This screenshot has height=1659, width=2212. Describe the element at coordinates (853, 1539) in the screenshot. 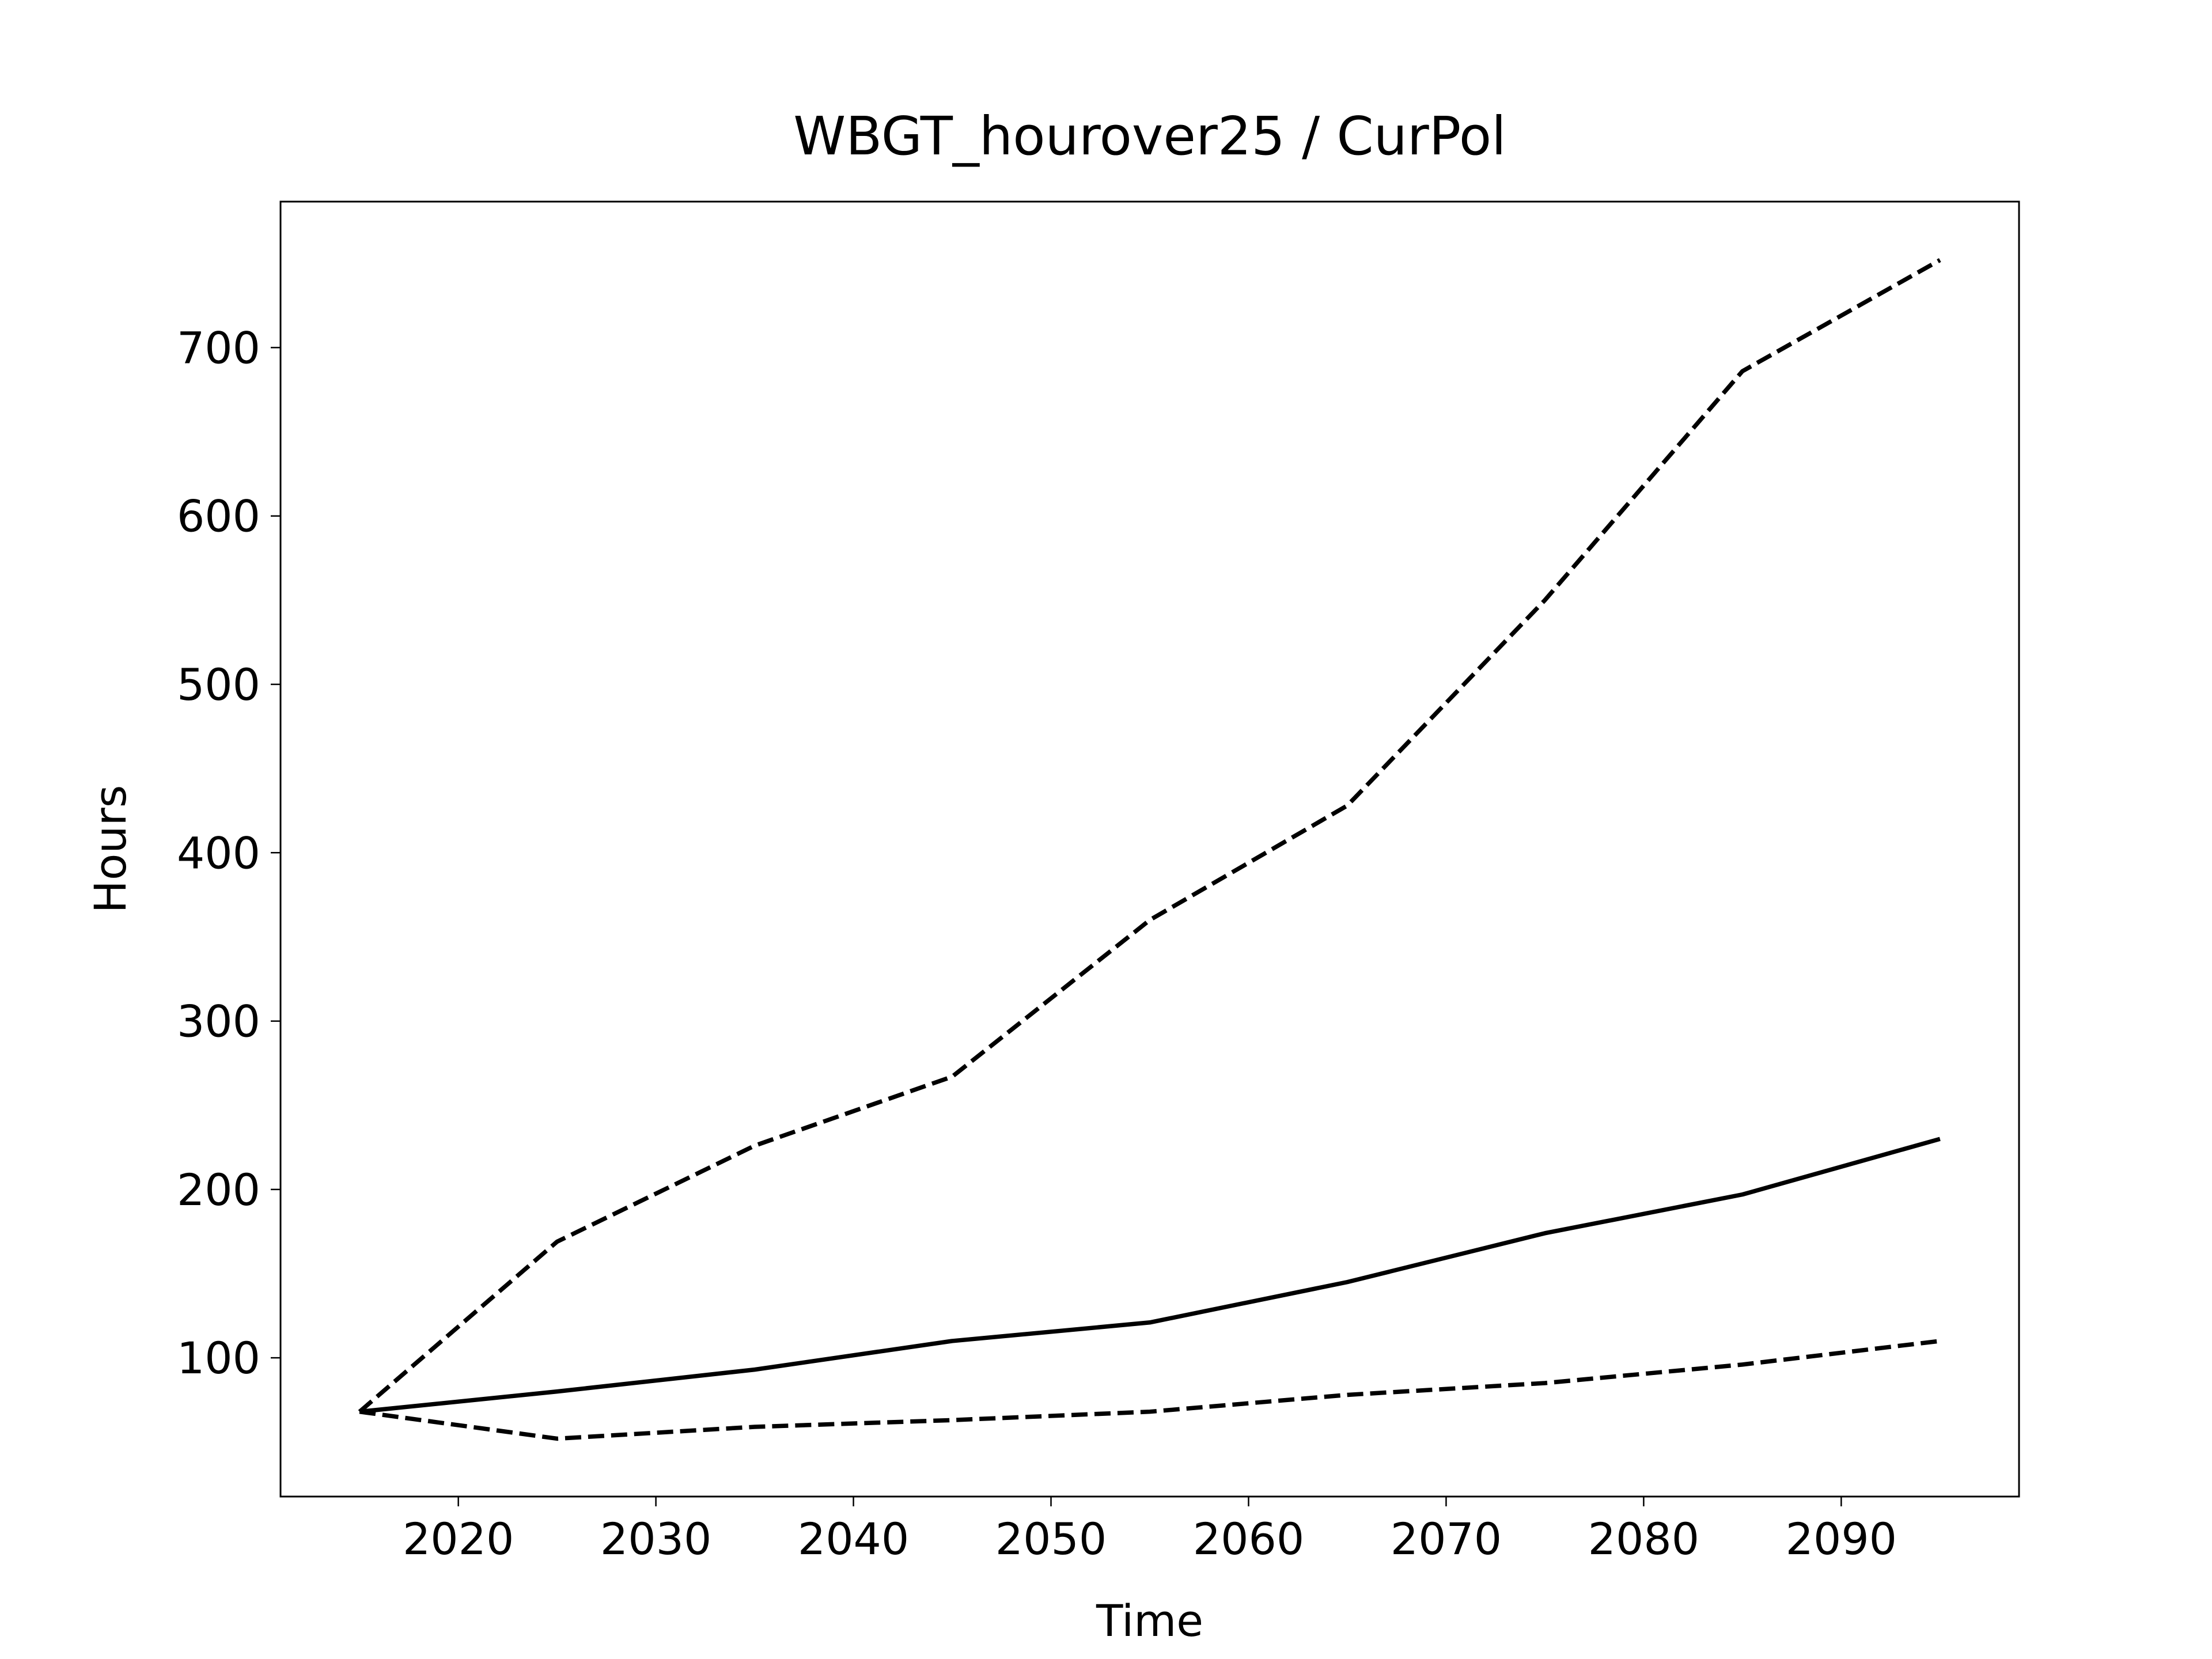

I see `x-tick-label: 2040` at that location.